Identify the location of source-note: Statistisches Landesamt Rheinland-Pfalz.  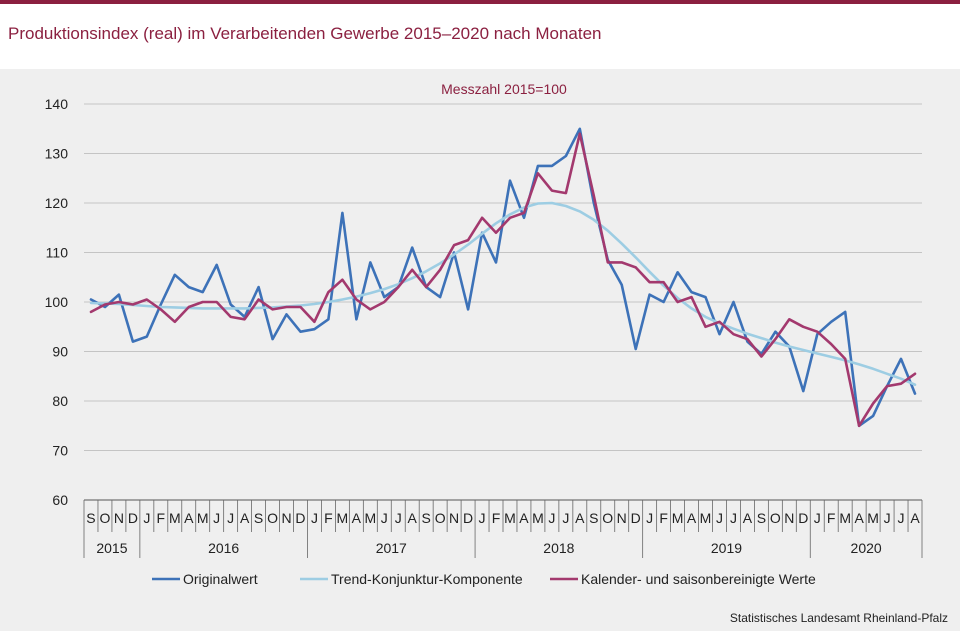
(838, 618).